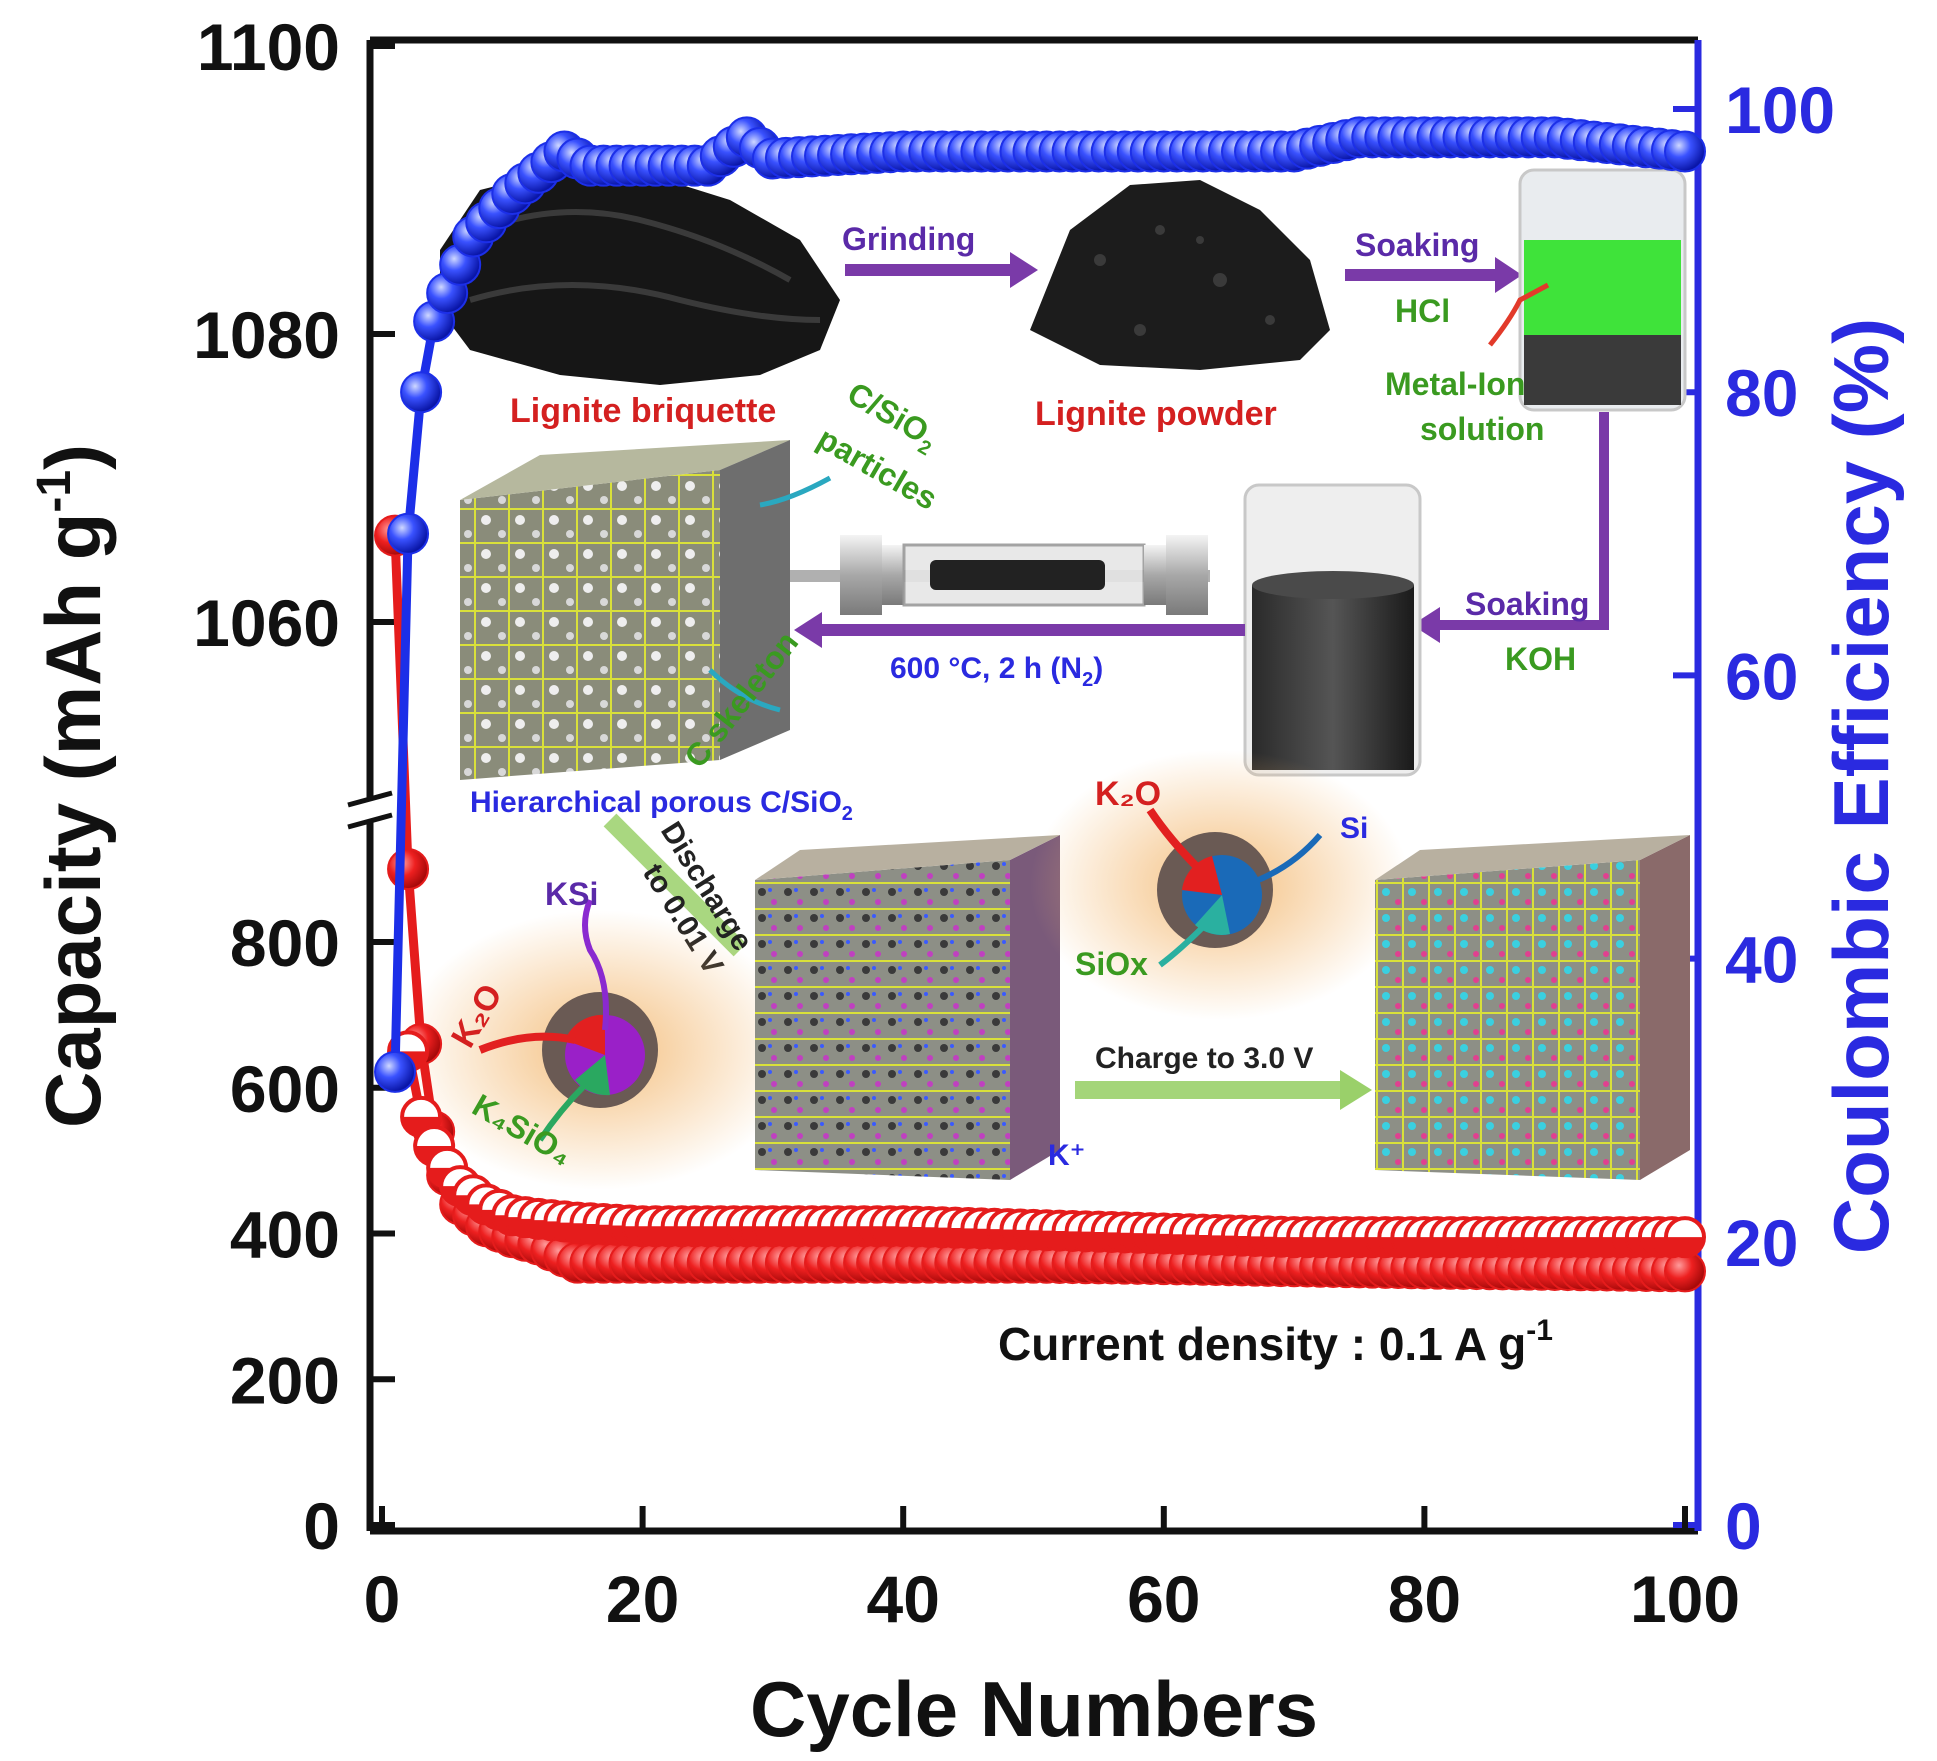  Describe the element at coordinates (585, 1034) in the screenshot. I see `particle-red-wedge-left` at that location.